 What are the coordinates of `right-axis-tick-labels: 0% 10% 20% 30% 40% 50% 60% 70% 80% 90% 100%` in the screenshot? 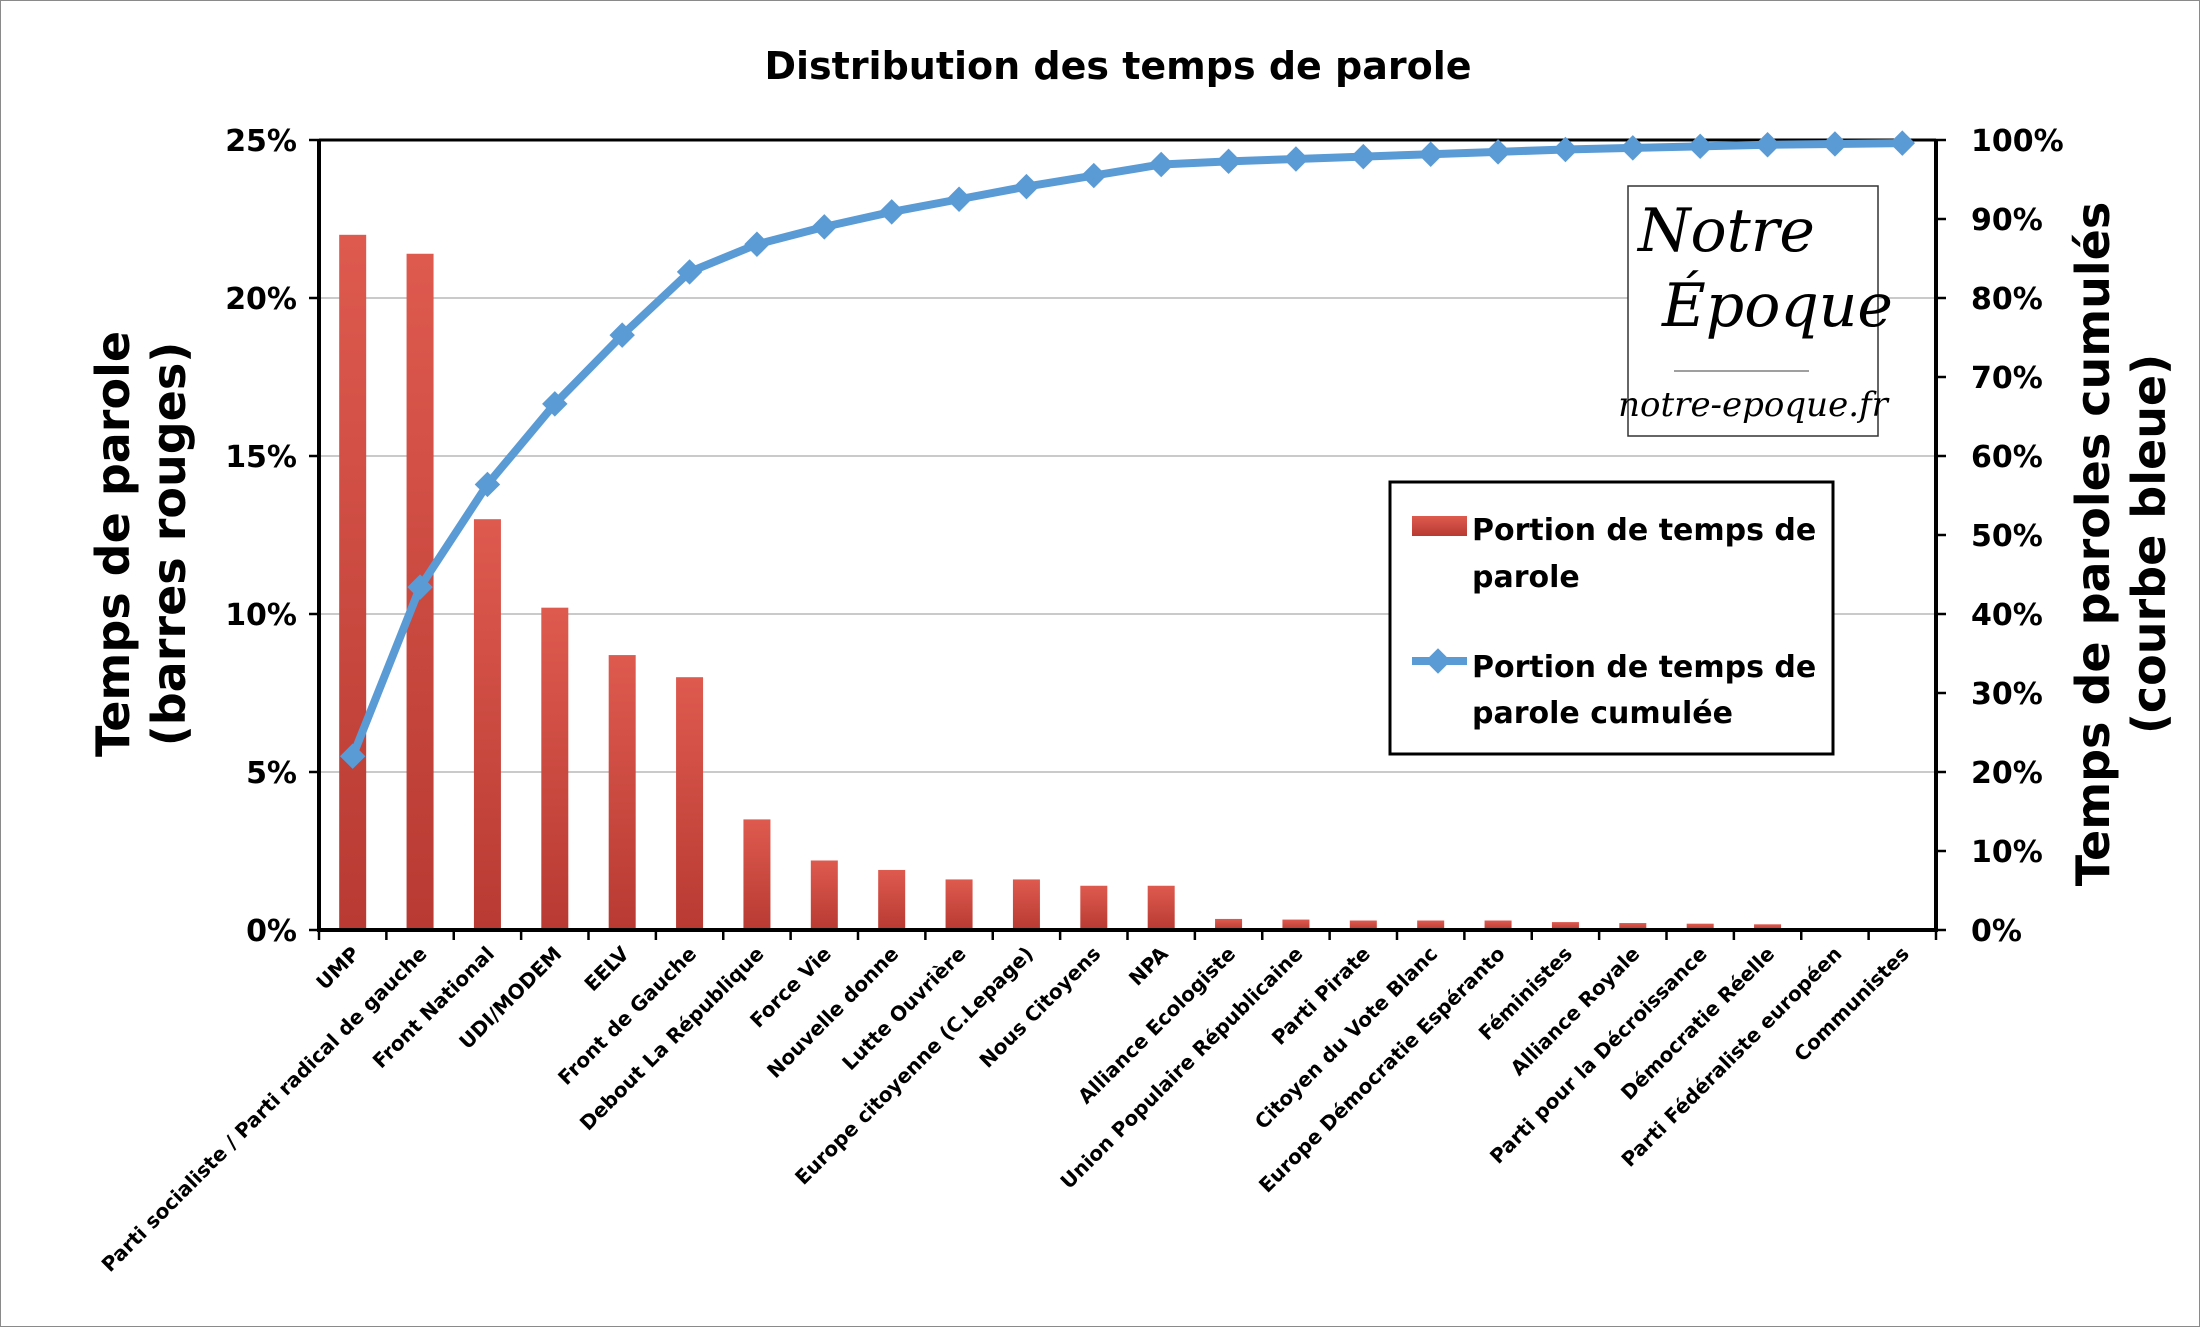 It's located at (2017, 536).